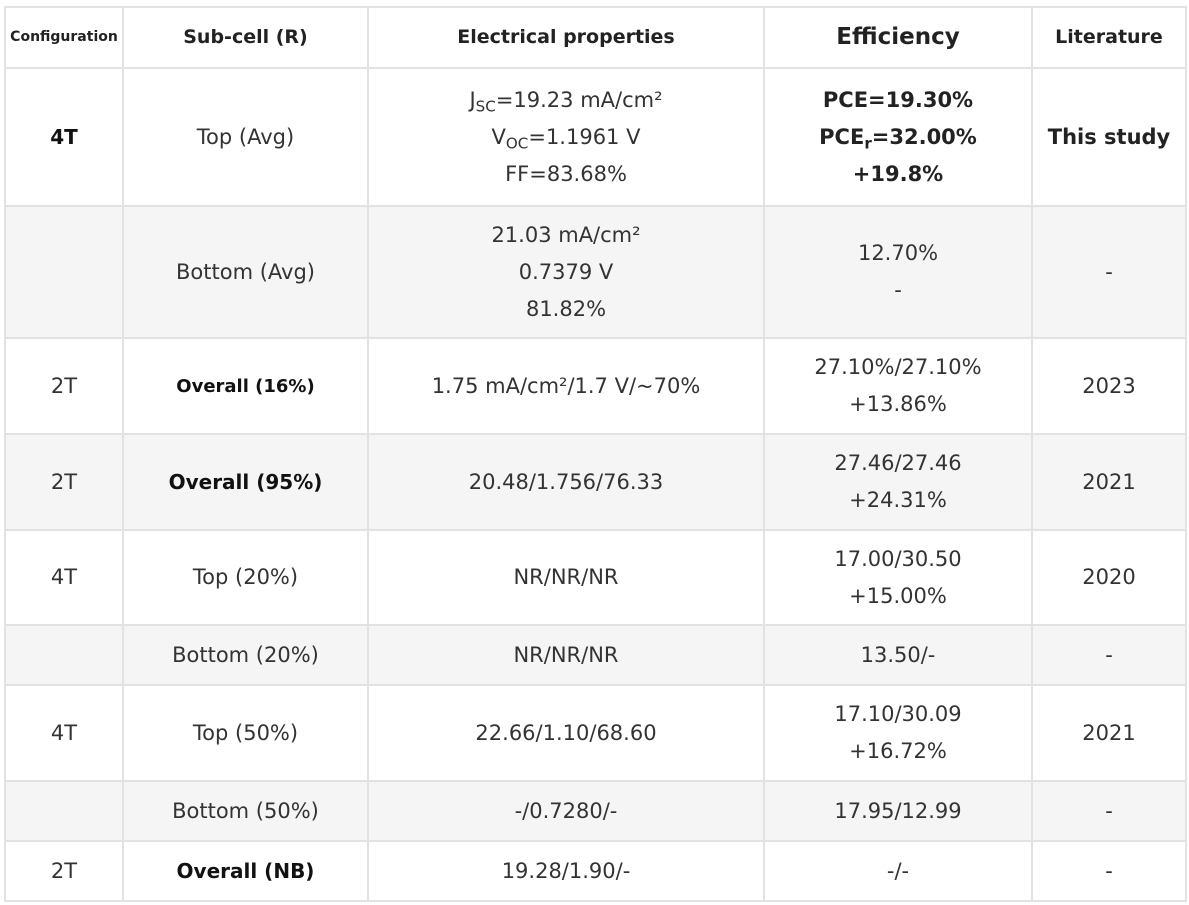 Image resolution: width=1189 pixels, height=905 pixels. I want to click on eff-line: 27.10%/27.10%, so click(898, 367).